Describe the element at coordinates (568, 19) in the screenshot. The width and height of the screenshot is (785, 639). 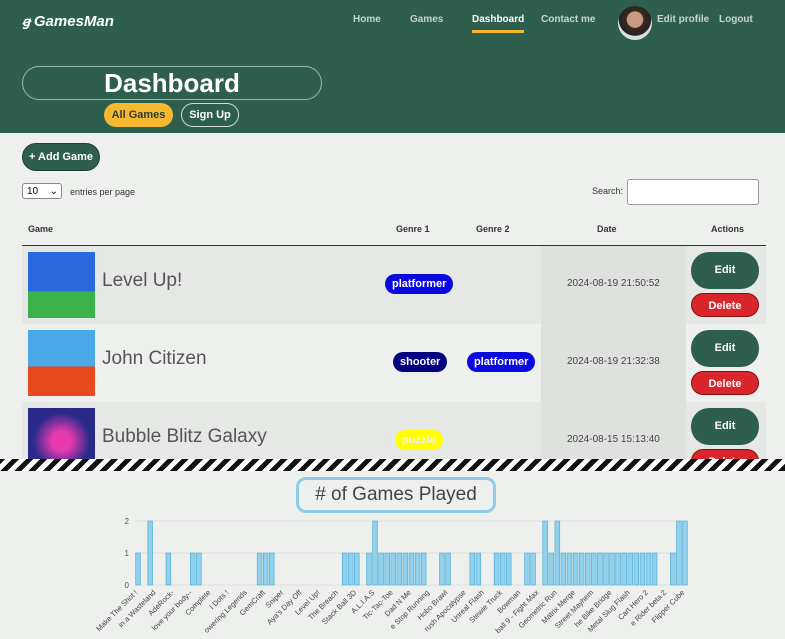
I see `nav-link: Contact me` at that location.